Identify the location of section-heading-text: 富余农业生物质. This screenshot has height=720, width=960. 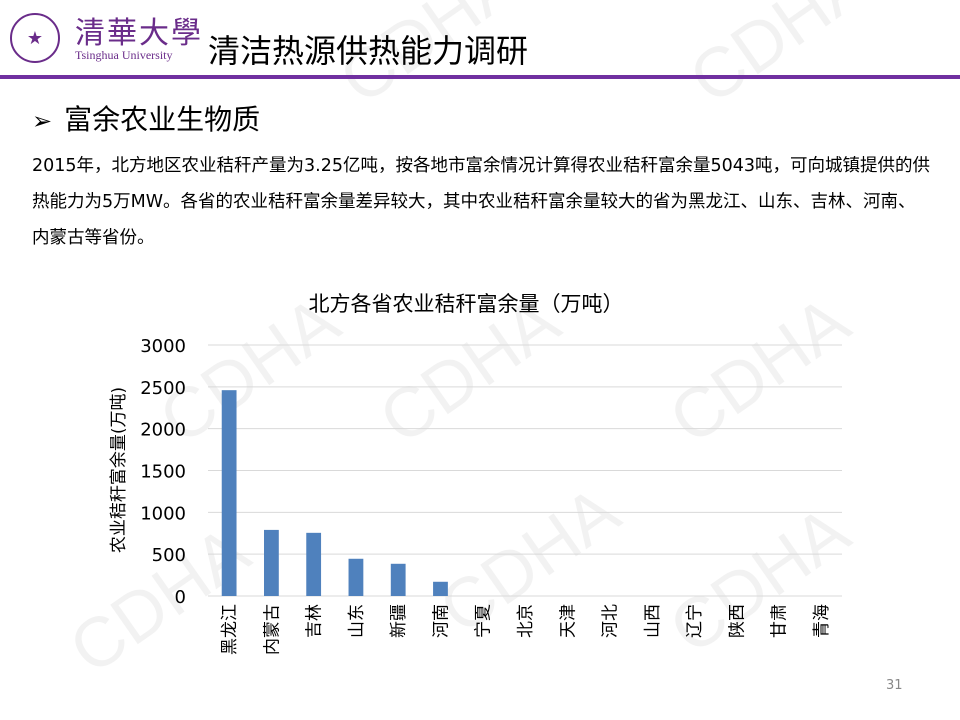
(162, 119).